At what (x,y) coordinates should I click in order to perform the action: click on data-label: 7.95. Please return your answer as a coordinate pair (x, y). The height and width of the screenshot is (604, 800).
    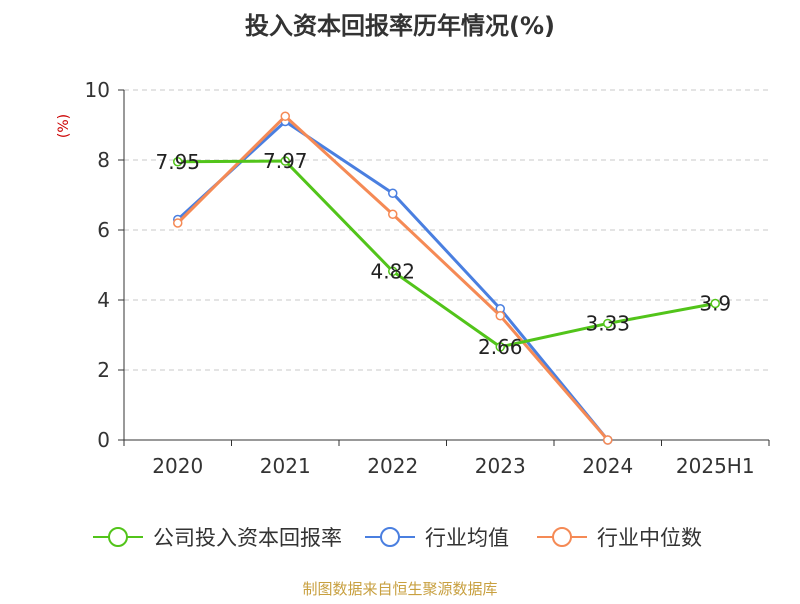
    Looking at the image, I should click on (177, 162).